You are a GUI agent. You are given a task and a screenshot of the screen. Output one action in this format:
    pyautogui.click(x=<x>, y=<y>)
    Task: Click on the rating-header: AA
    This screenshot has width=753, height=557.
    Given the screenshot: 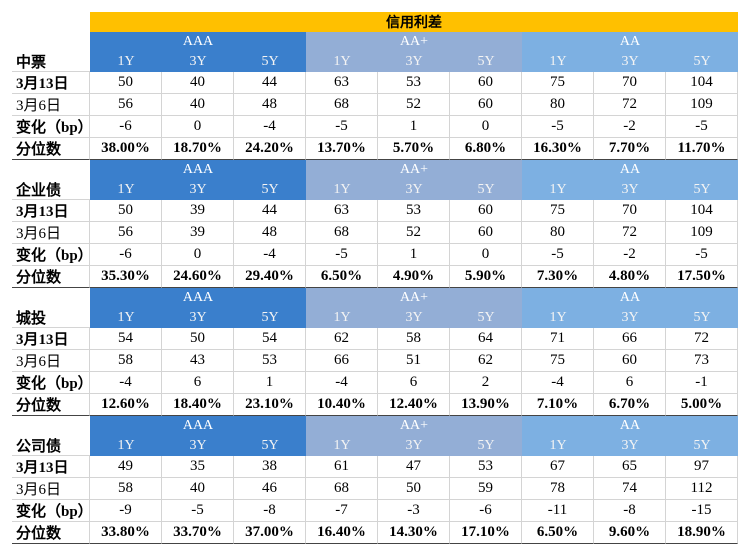 What is the action you would take?
    pyautogui.click(x=630, y=42)
    